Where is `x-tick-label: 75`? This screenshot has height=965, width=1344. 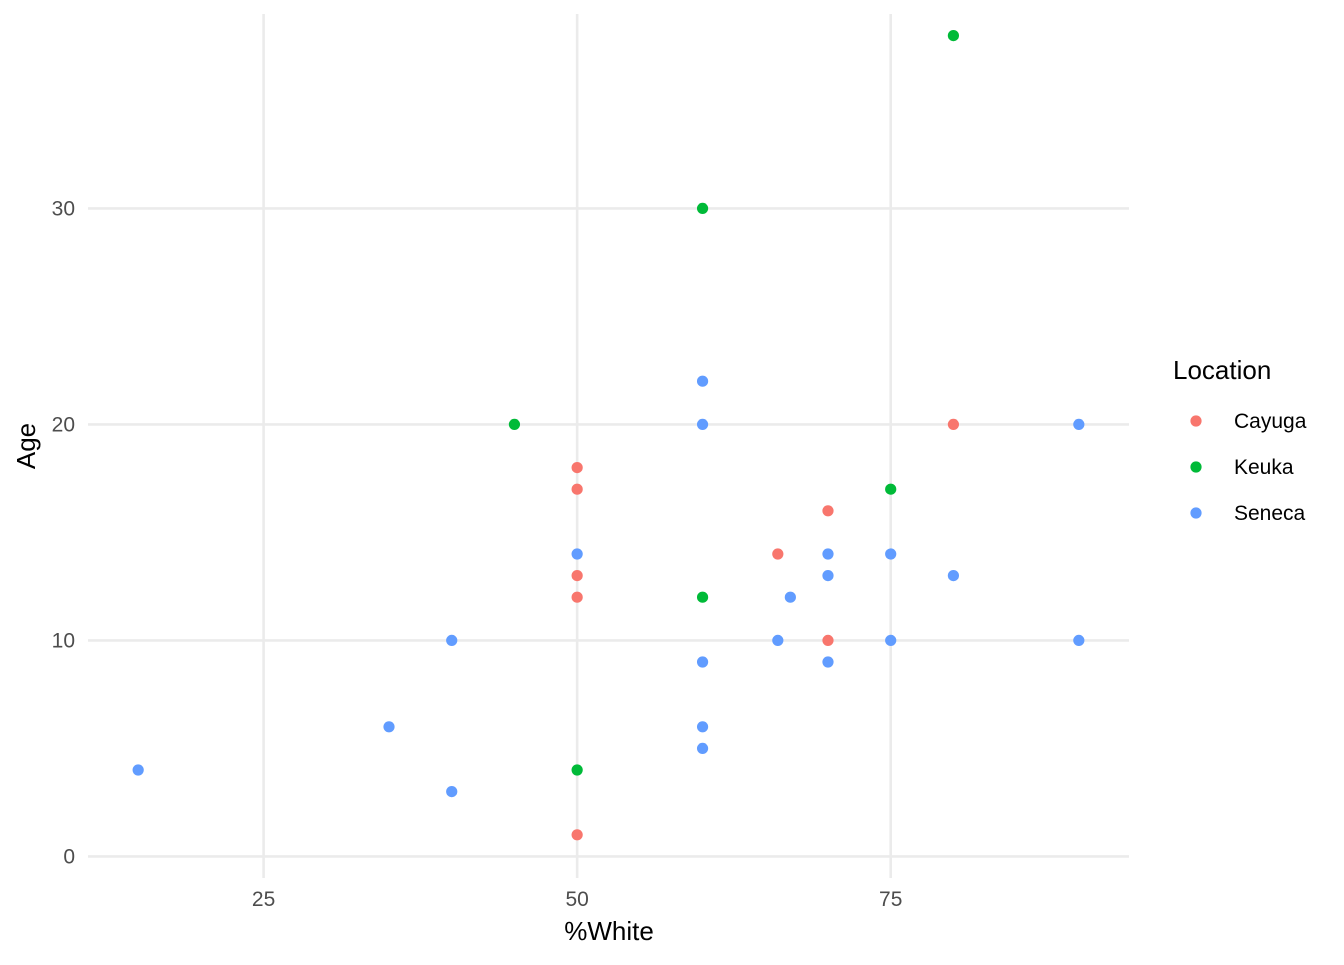
x-tick-label: 75 is located at coordinates (890, 899).